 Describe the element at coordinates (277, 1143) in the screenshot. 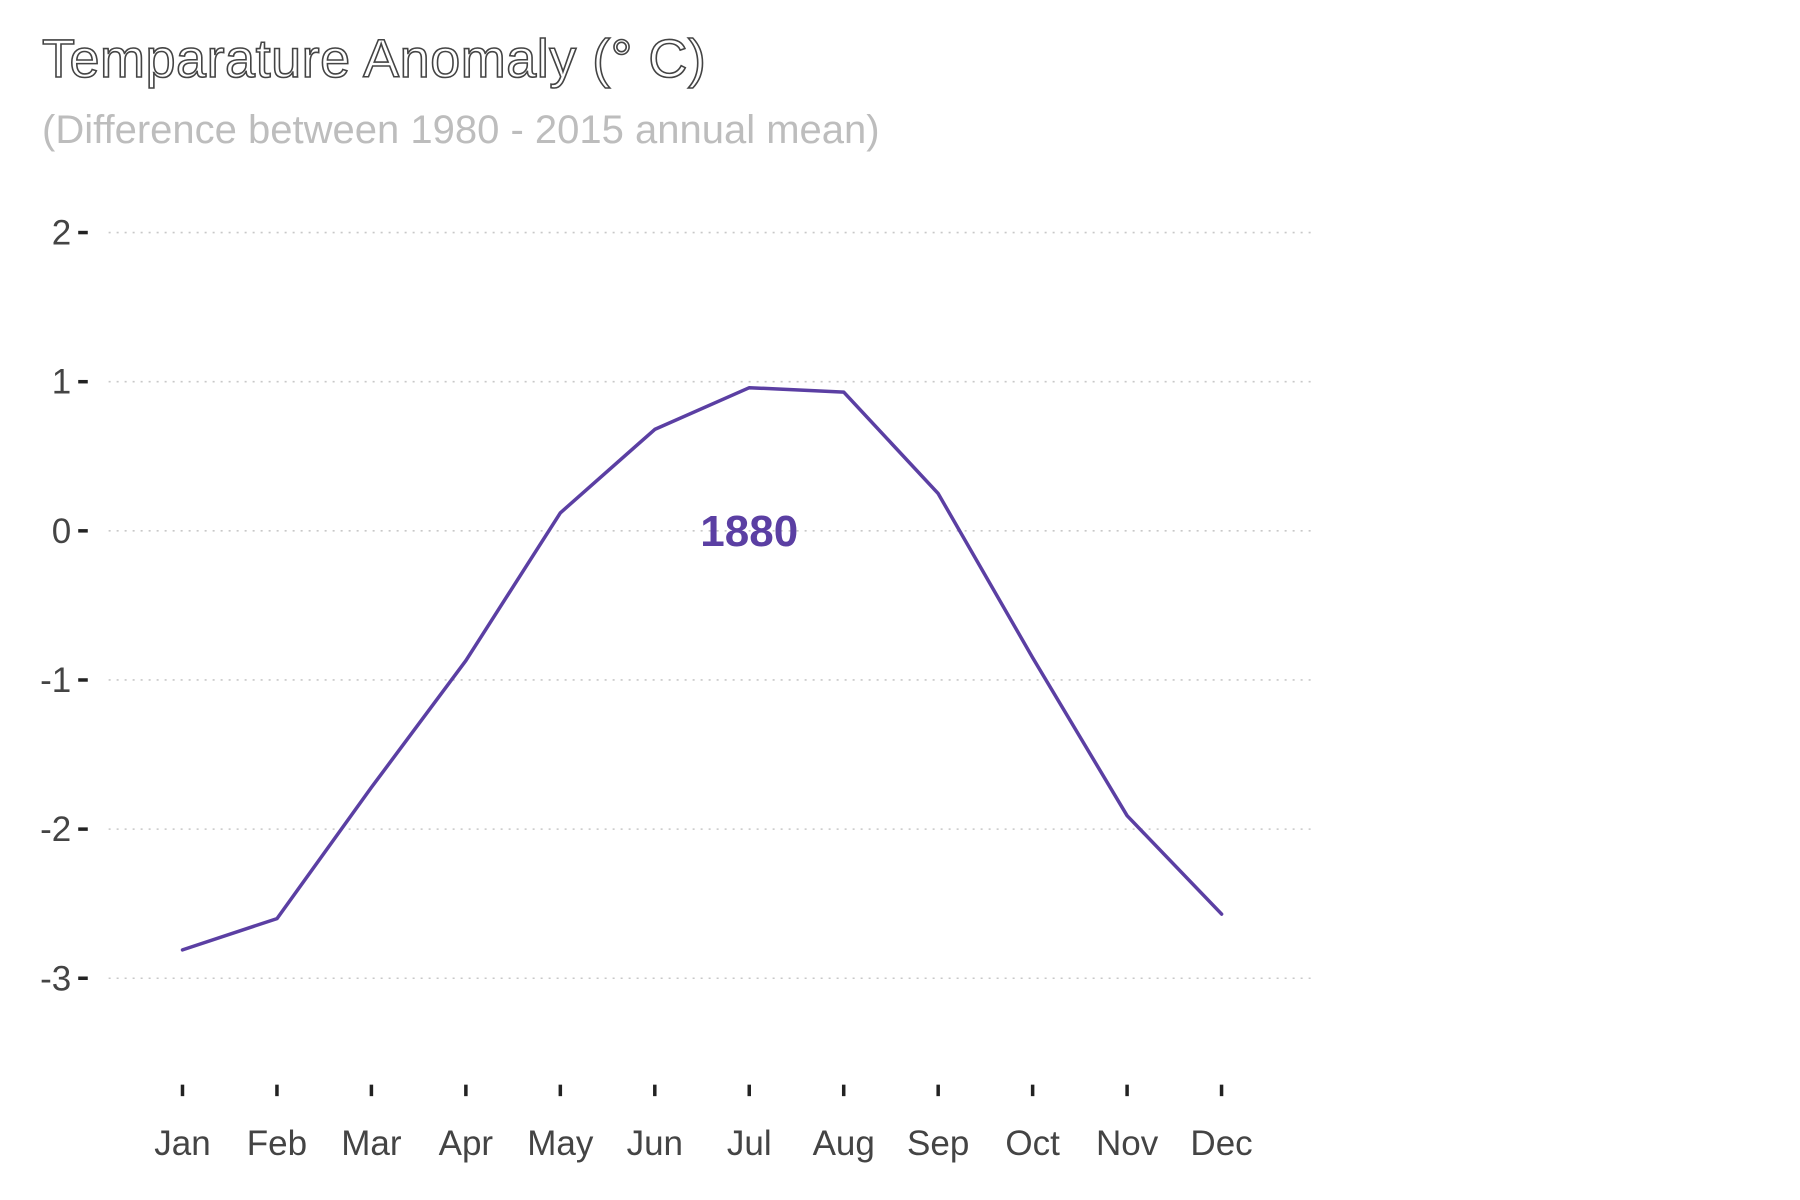

I see `x-tick-label: Feb` at that location.